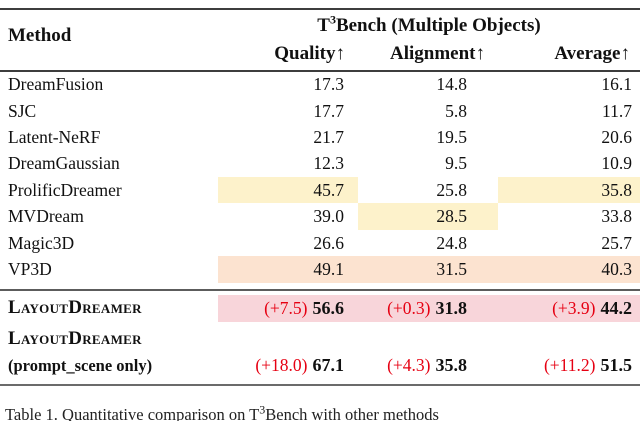 Image resolution: width=640 pixels, height=421 pixels. I want to click on alignment-cell-highlighted: 31.5, so click(428, 269).